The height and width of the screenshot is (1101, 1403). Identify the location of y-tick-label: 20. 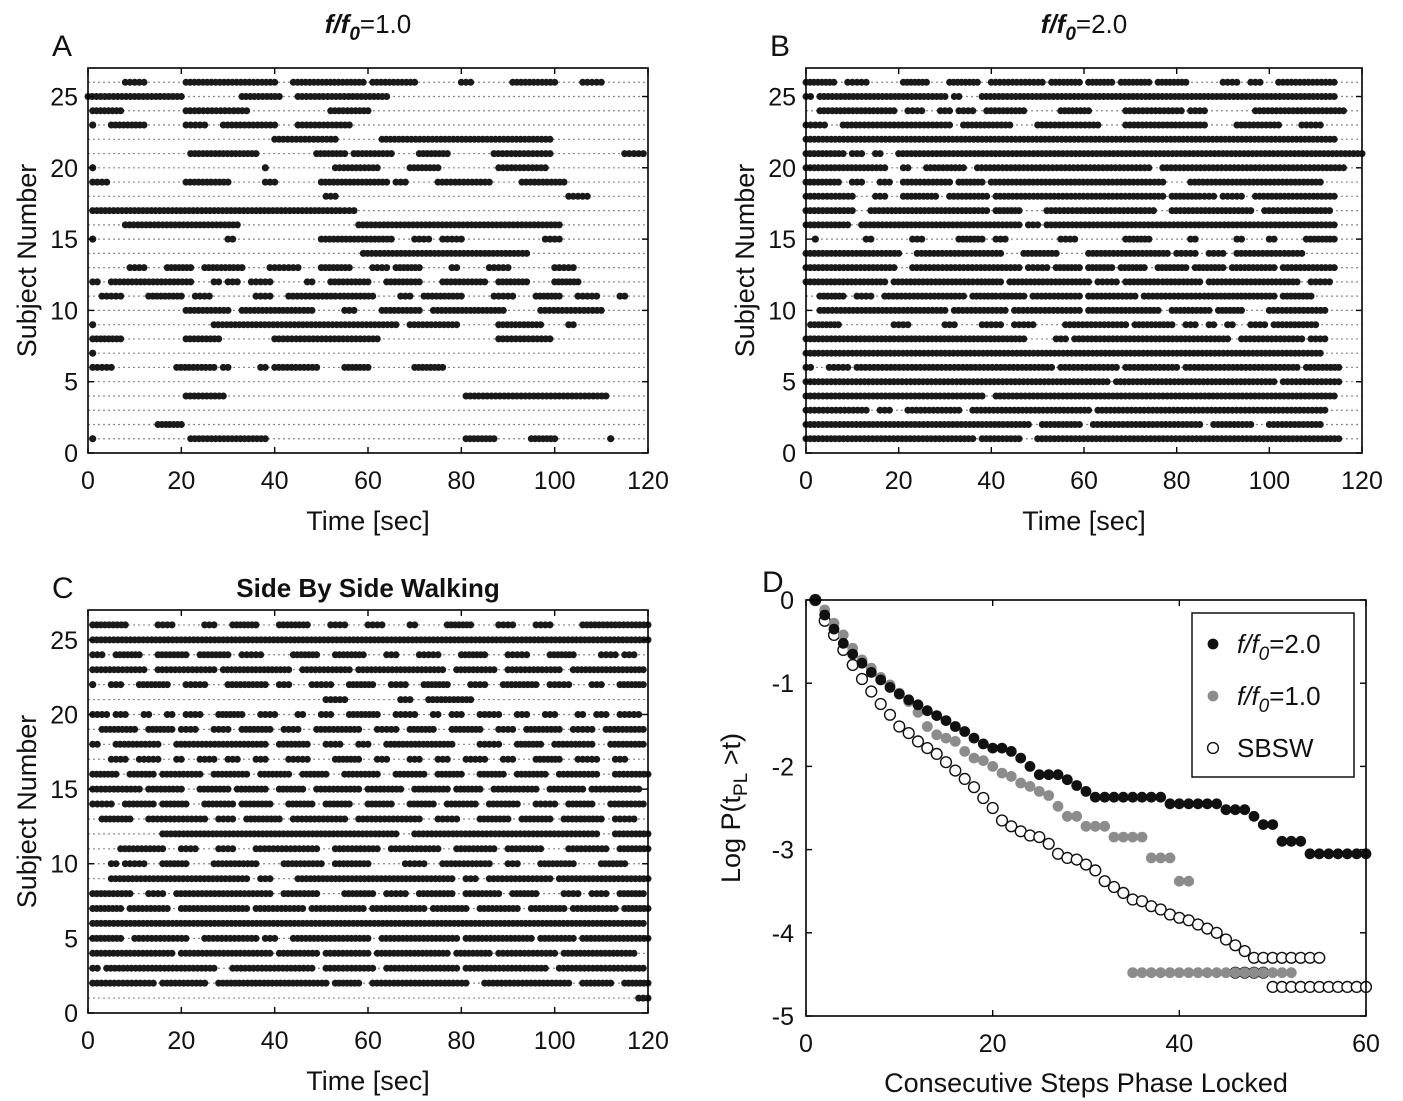
(782, 169).